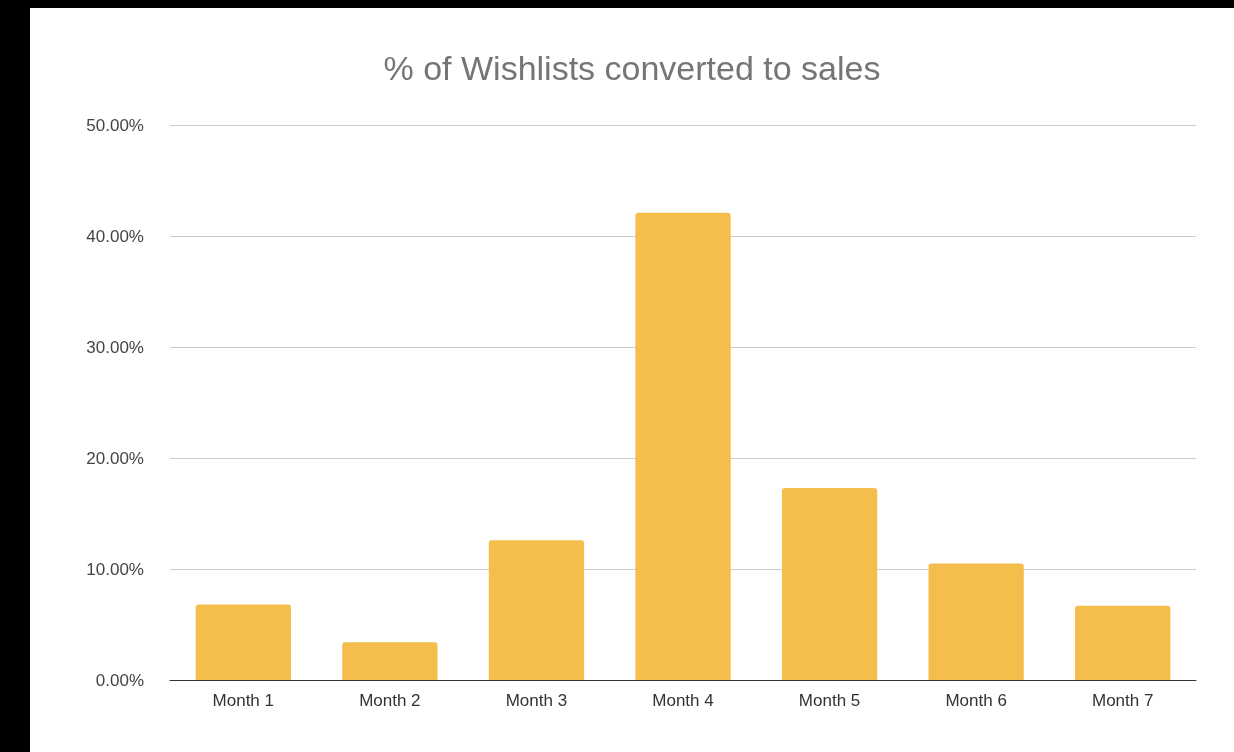  Describe the element at coordinates (115, 236) in the screenshot. I see `y-tick-label: 40.00%` at that location.